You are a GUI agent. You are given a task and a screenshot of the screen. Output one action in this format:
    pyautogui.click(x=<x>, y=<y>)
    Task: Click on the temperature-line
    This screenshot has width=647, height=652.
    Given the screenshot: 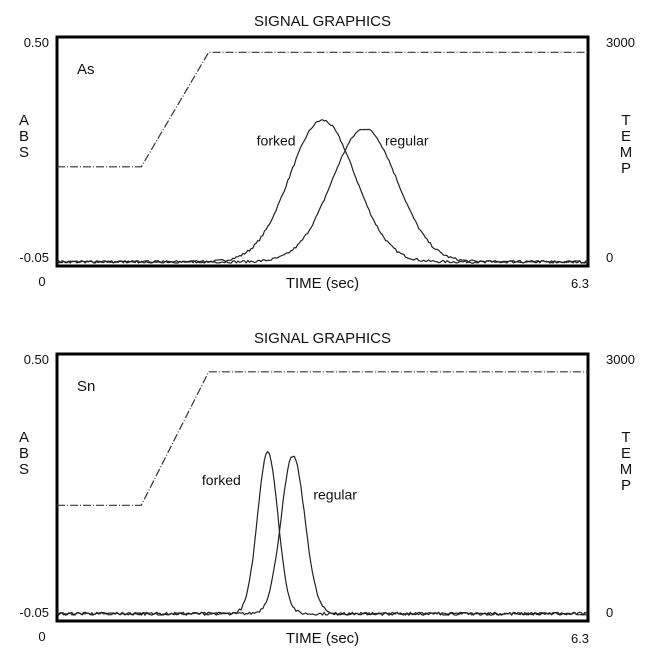 What is the action you would take?
    pyautogui.click(x=322, y=109)
    